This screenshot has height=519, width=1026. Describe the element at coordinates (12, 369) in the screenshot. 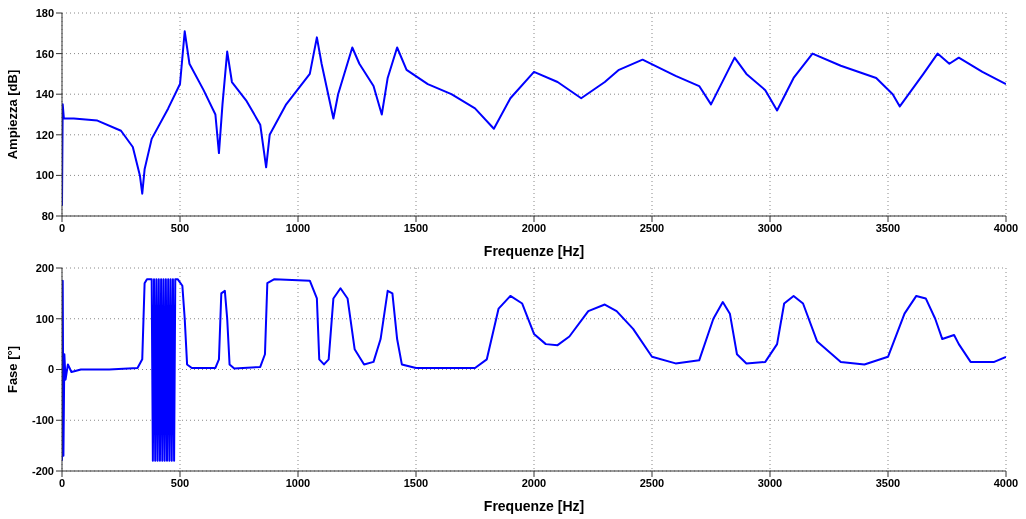

I see `y-axis-title: Fase [°]` at that location.